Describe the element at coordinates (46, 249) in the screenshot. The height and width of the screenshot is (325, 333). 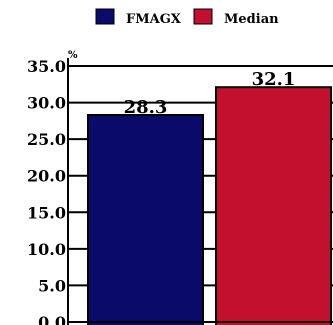
I see `y-tick-label-10: 10.0` at that location.